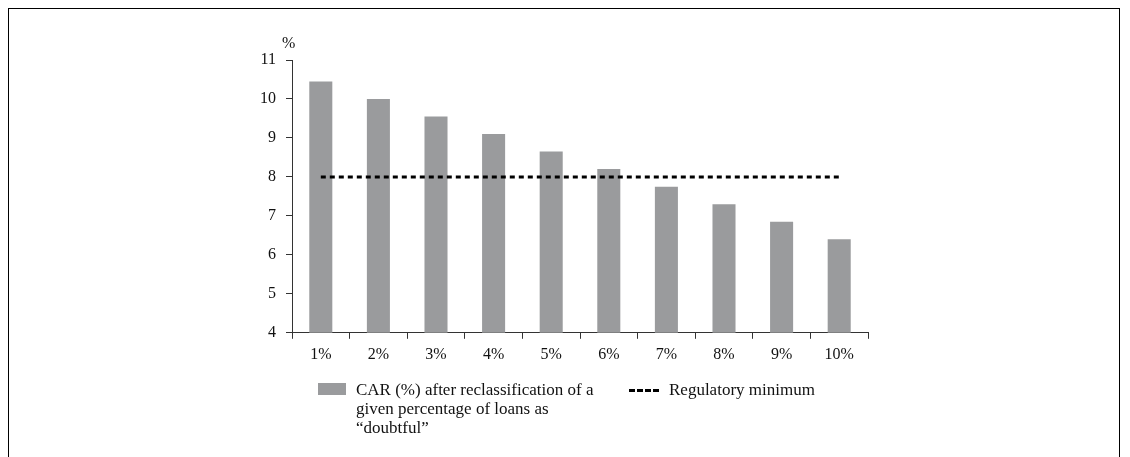 The width and height of the screenshot is (1130, 457). I want to click on x-tick-label: 9%, so click(781, 353).